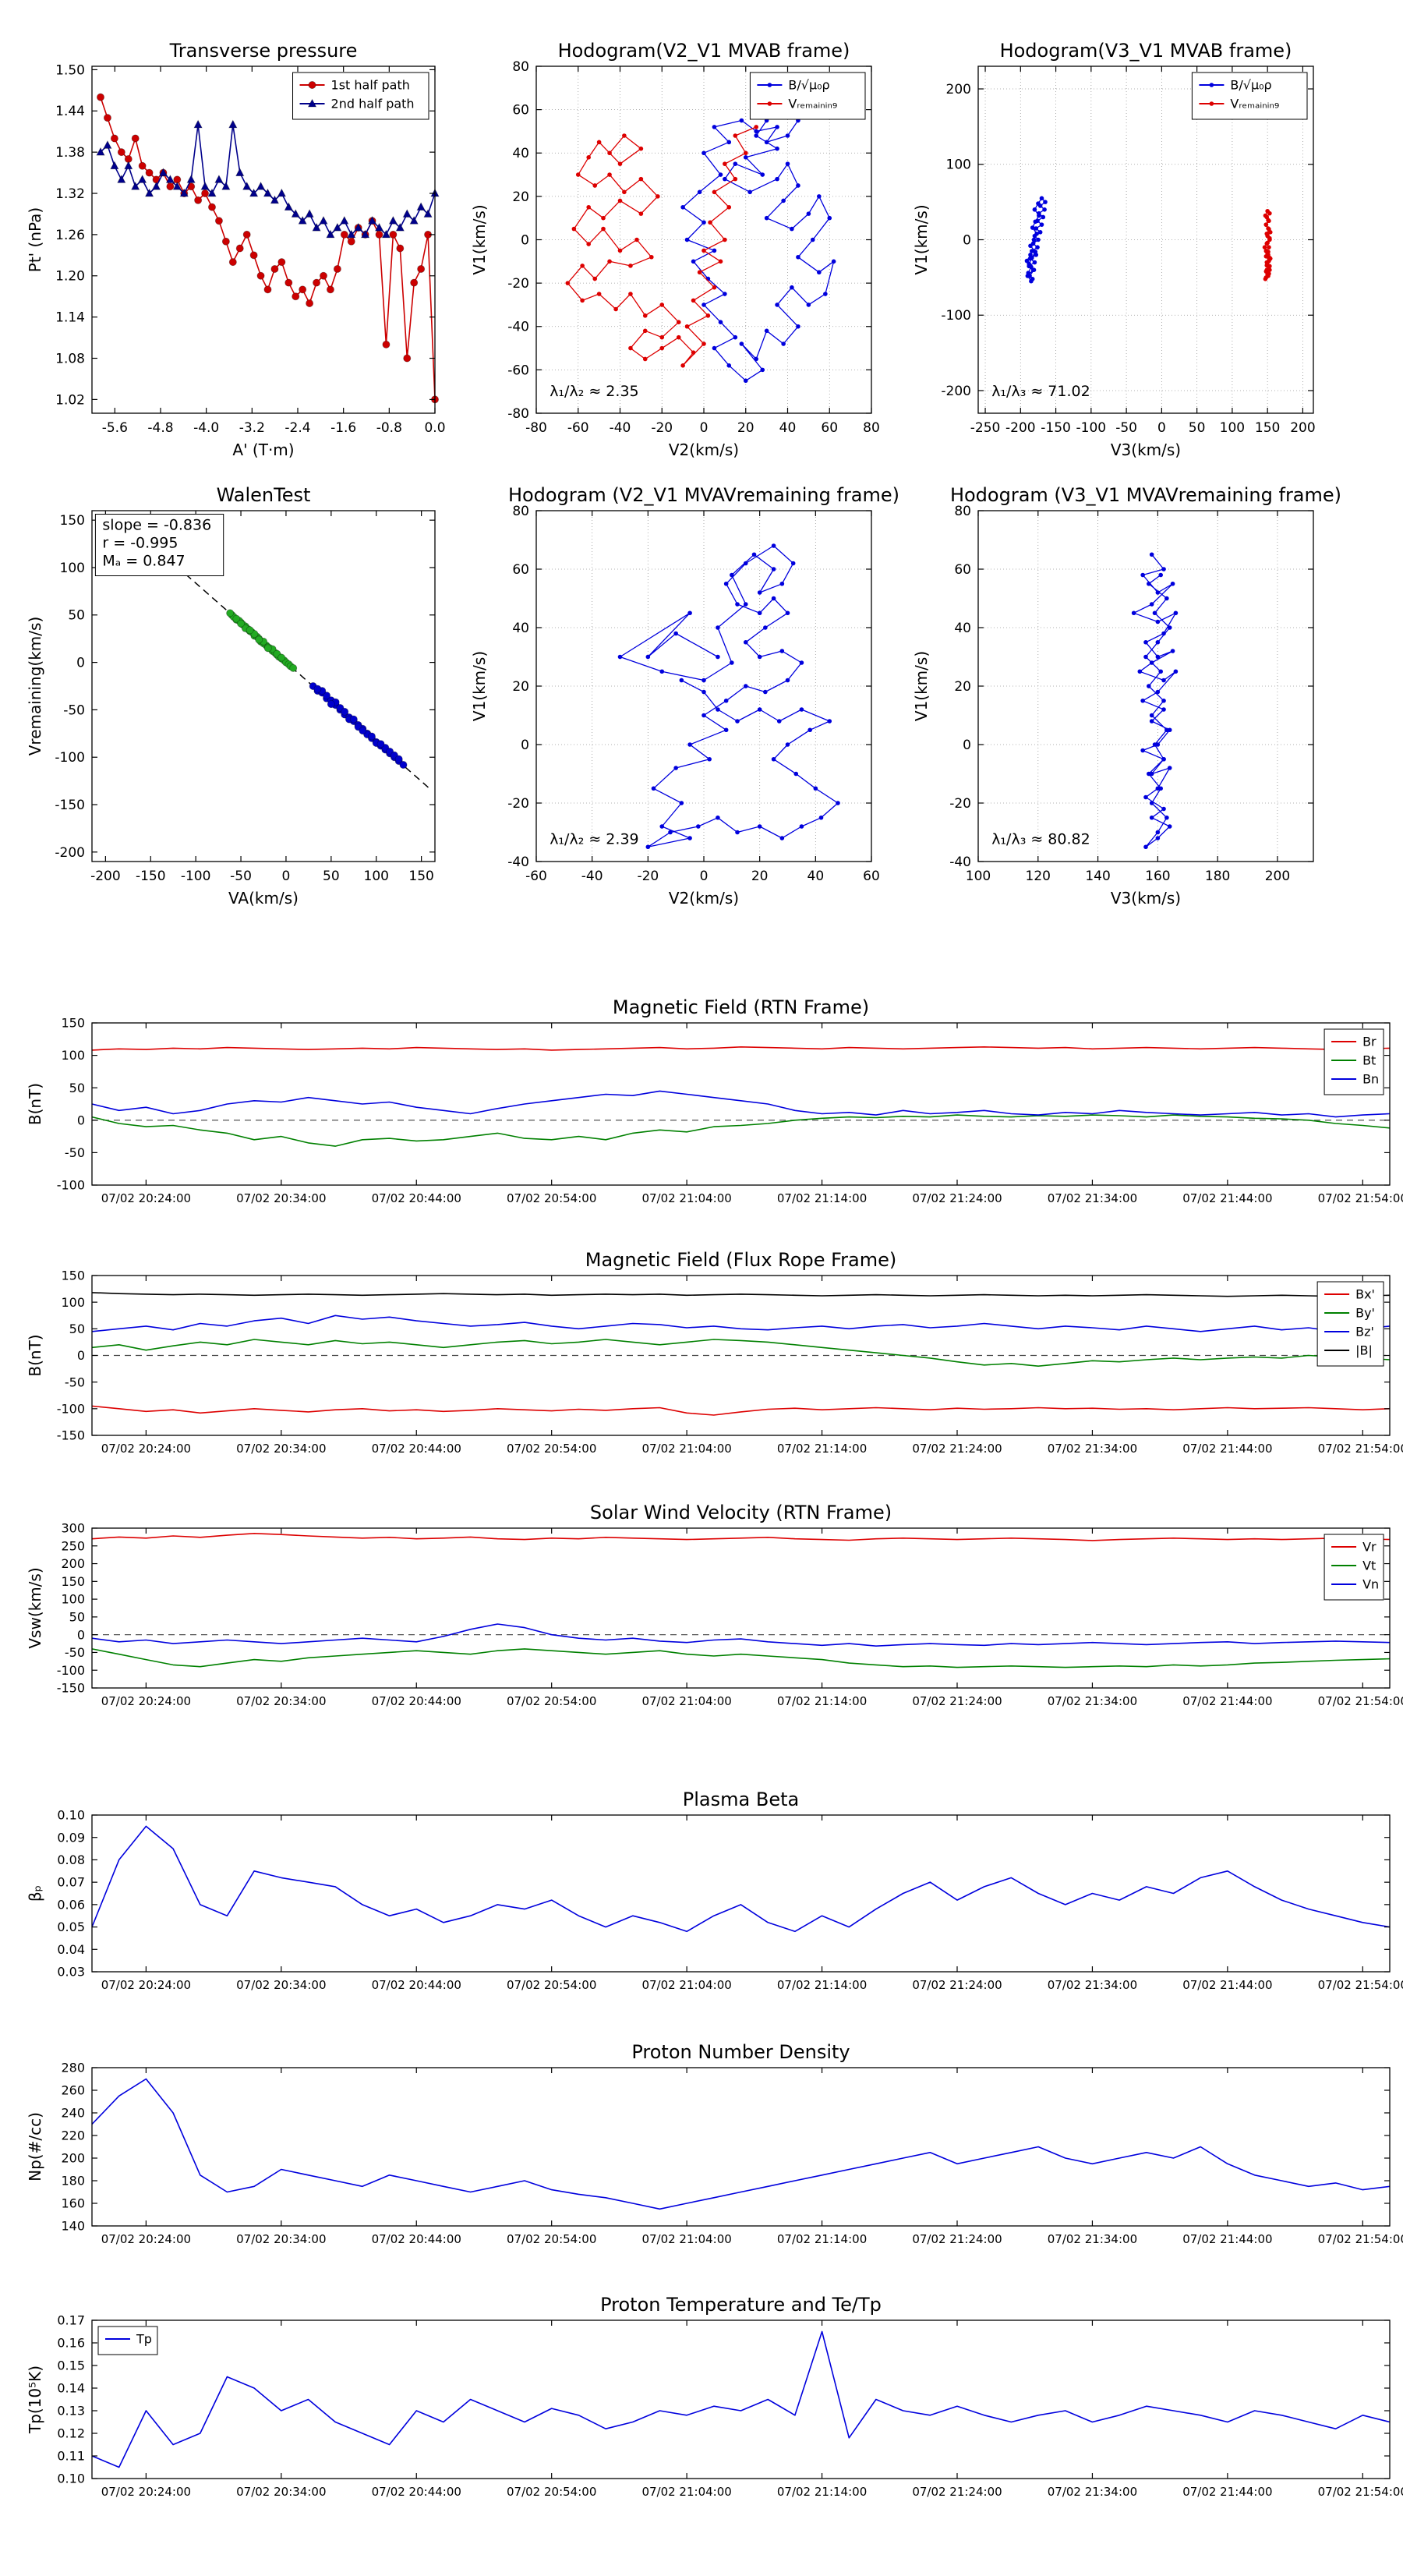 The width and height of the screenshot is (1403, 2576). Describe the element at coordinates (704, 428) in the screenshot. I see `x-tick-label: 0` at that location.